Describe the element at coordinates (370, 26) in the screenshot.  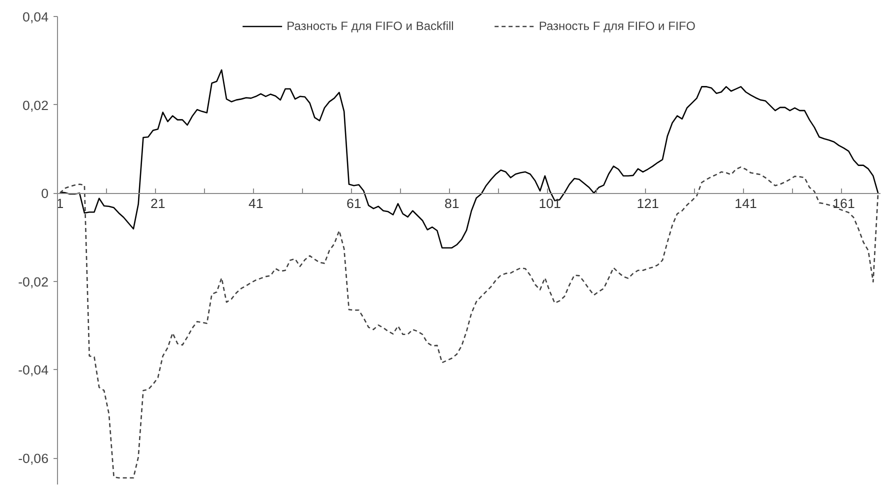
I see `legend-label: Разность F для FIFO и Backfill` at that location.